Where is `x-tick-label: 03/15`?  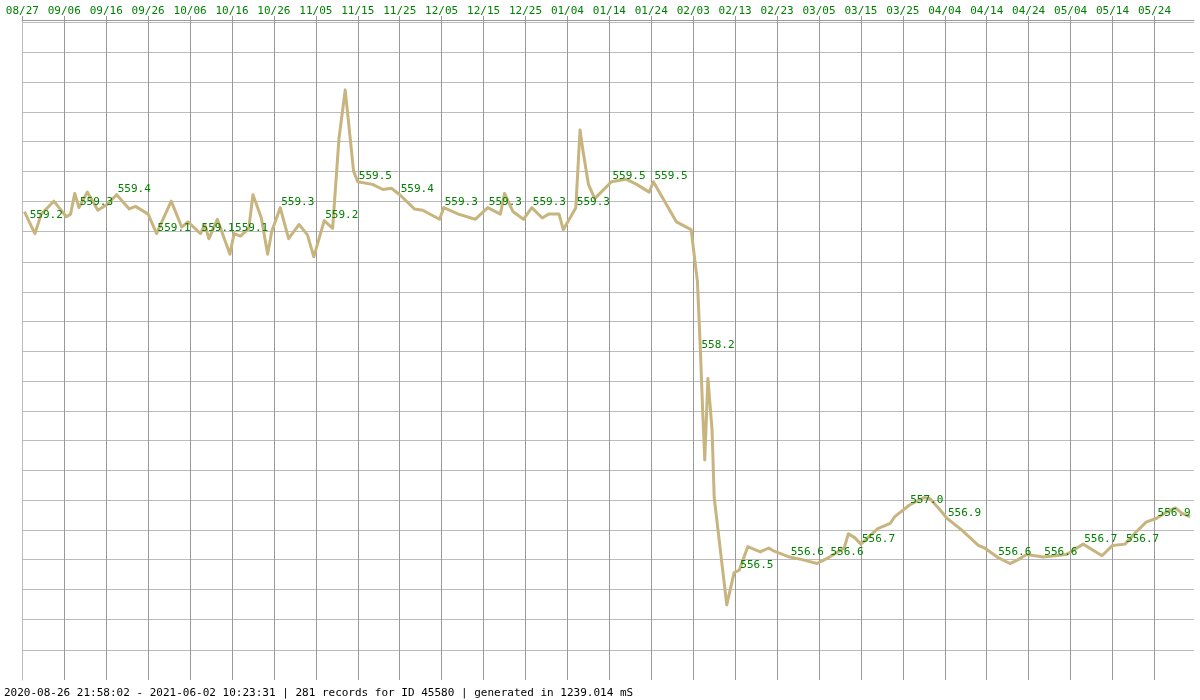
x-tick-label: 03/15 is located at coordinates (861, 10).